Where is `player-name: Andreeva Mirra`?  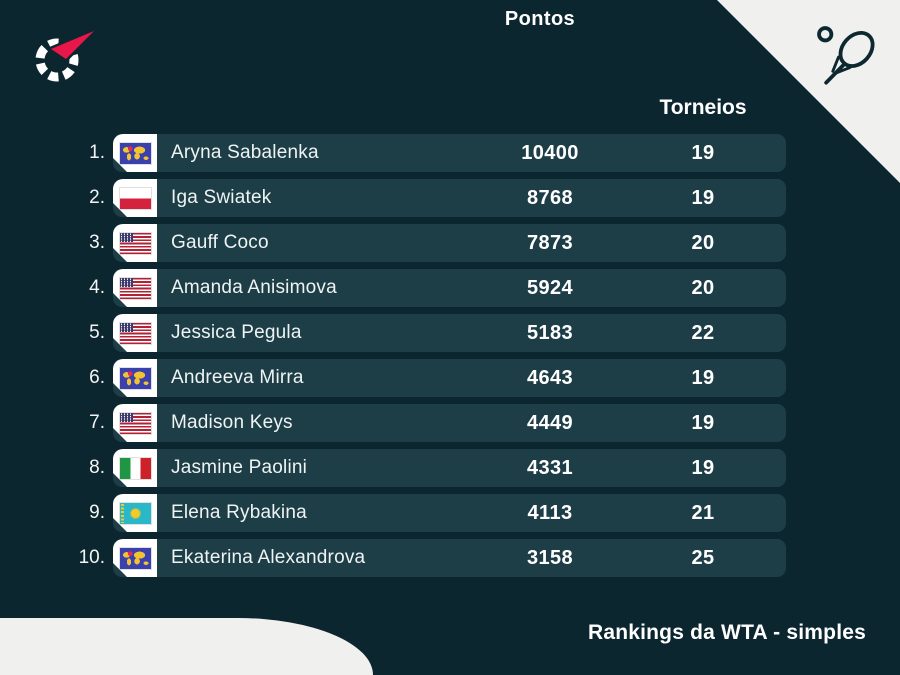
player-name: Andreeva Mirra is located at coordinates (237, 377).